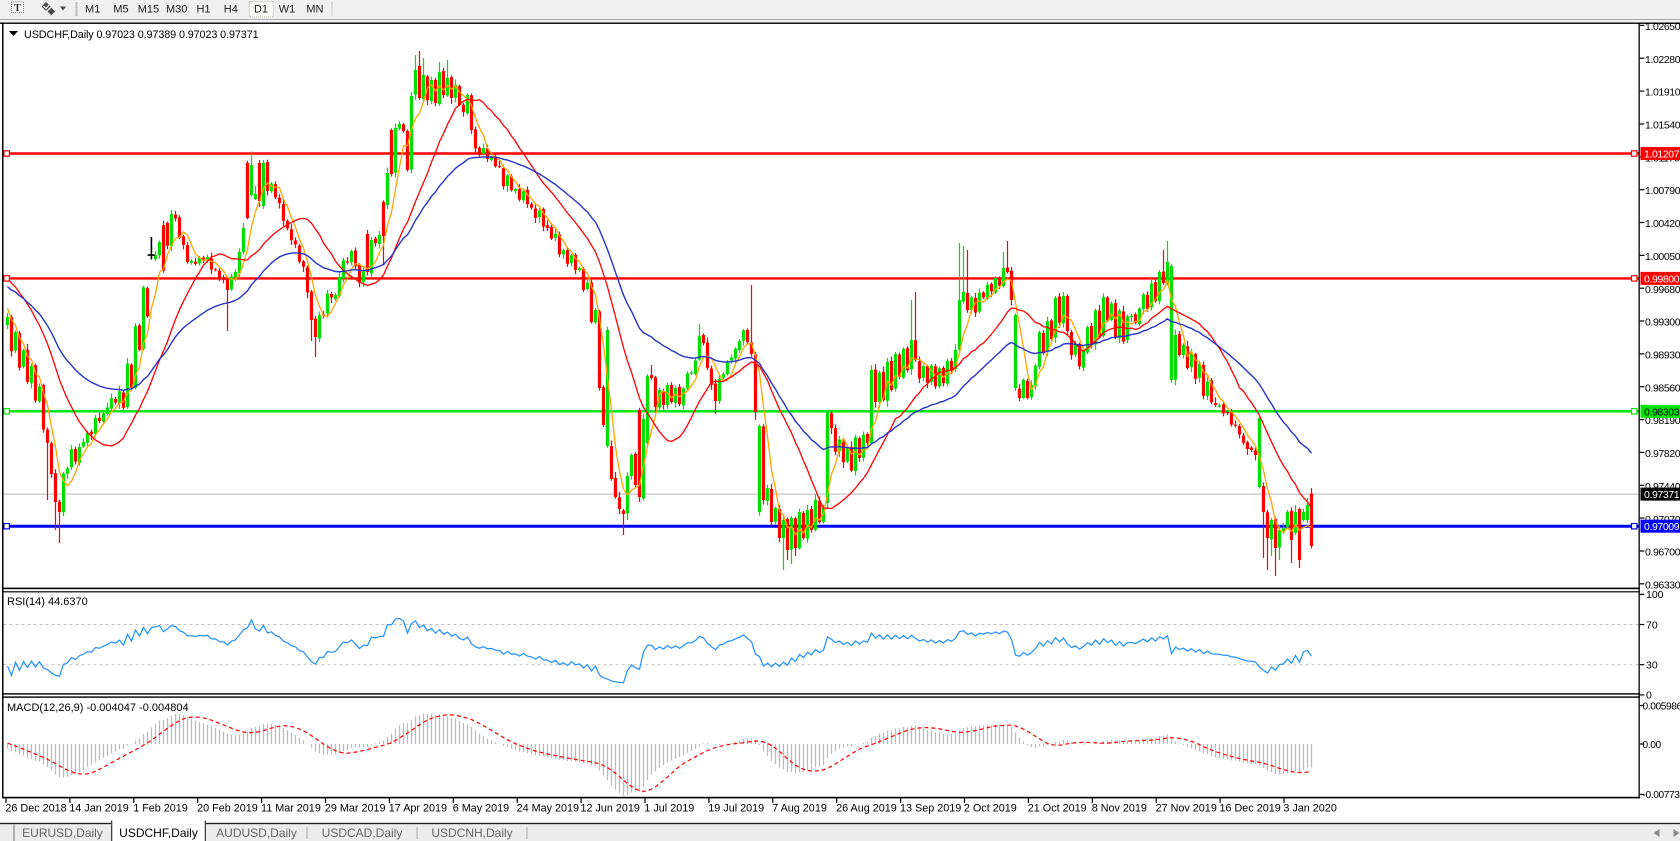  Describe the element at coordinates (1652, 666) in the screenshot. I see `svg-text: 30` at that location.